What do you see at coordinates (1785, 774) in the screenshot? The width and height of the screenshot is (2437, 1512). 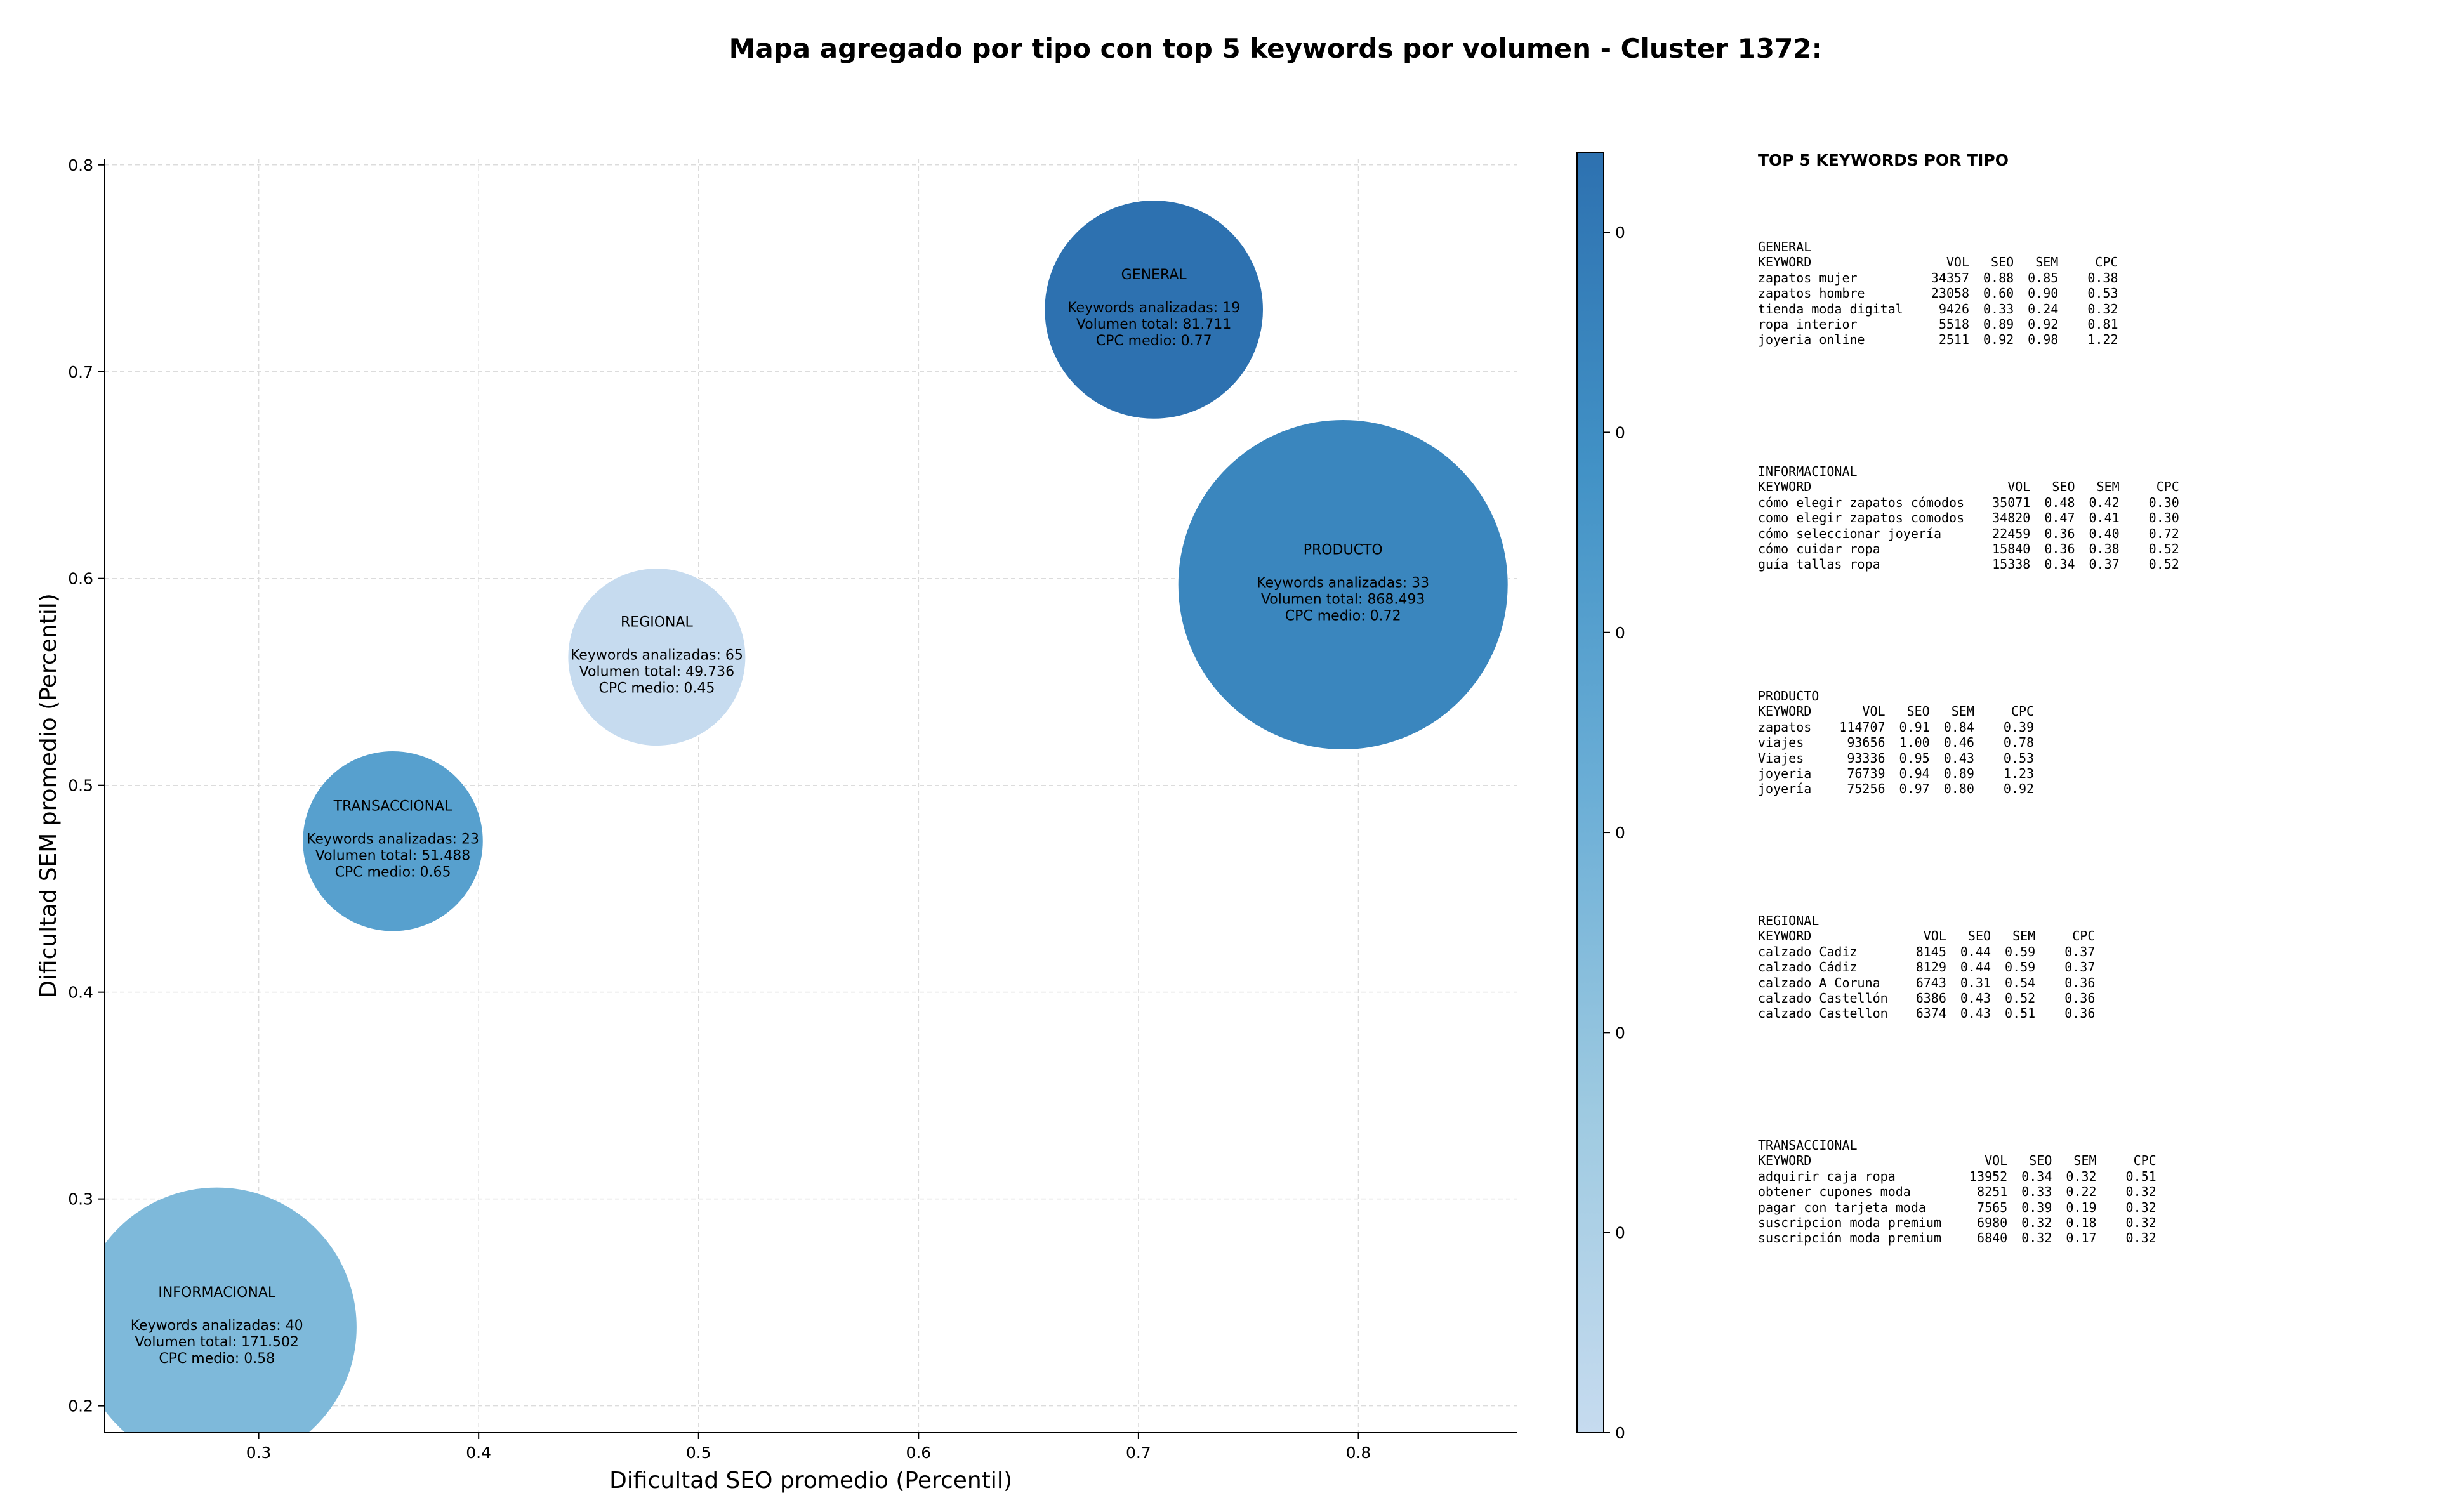 I see `table-cell: joyeria` at bounding box center [1785, 774].